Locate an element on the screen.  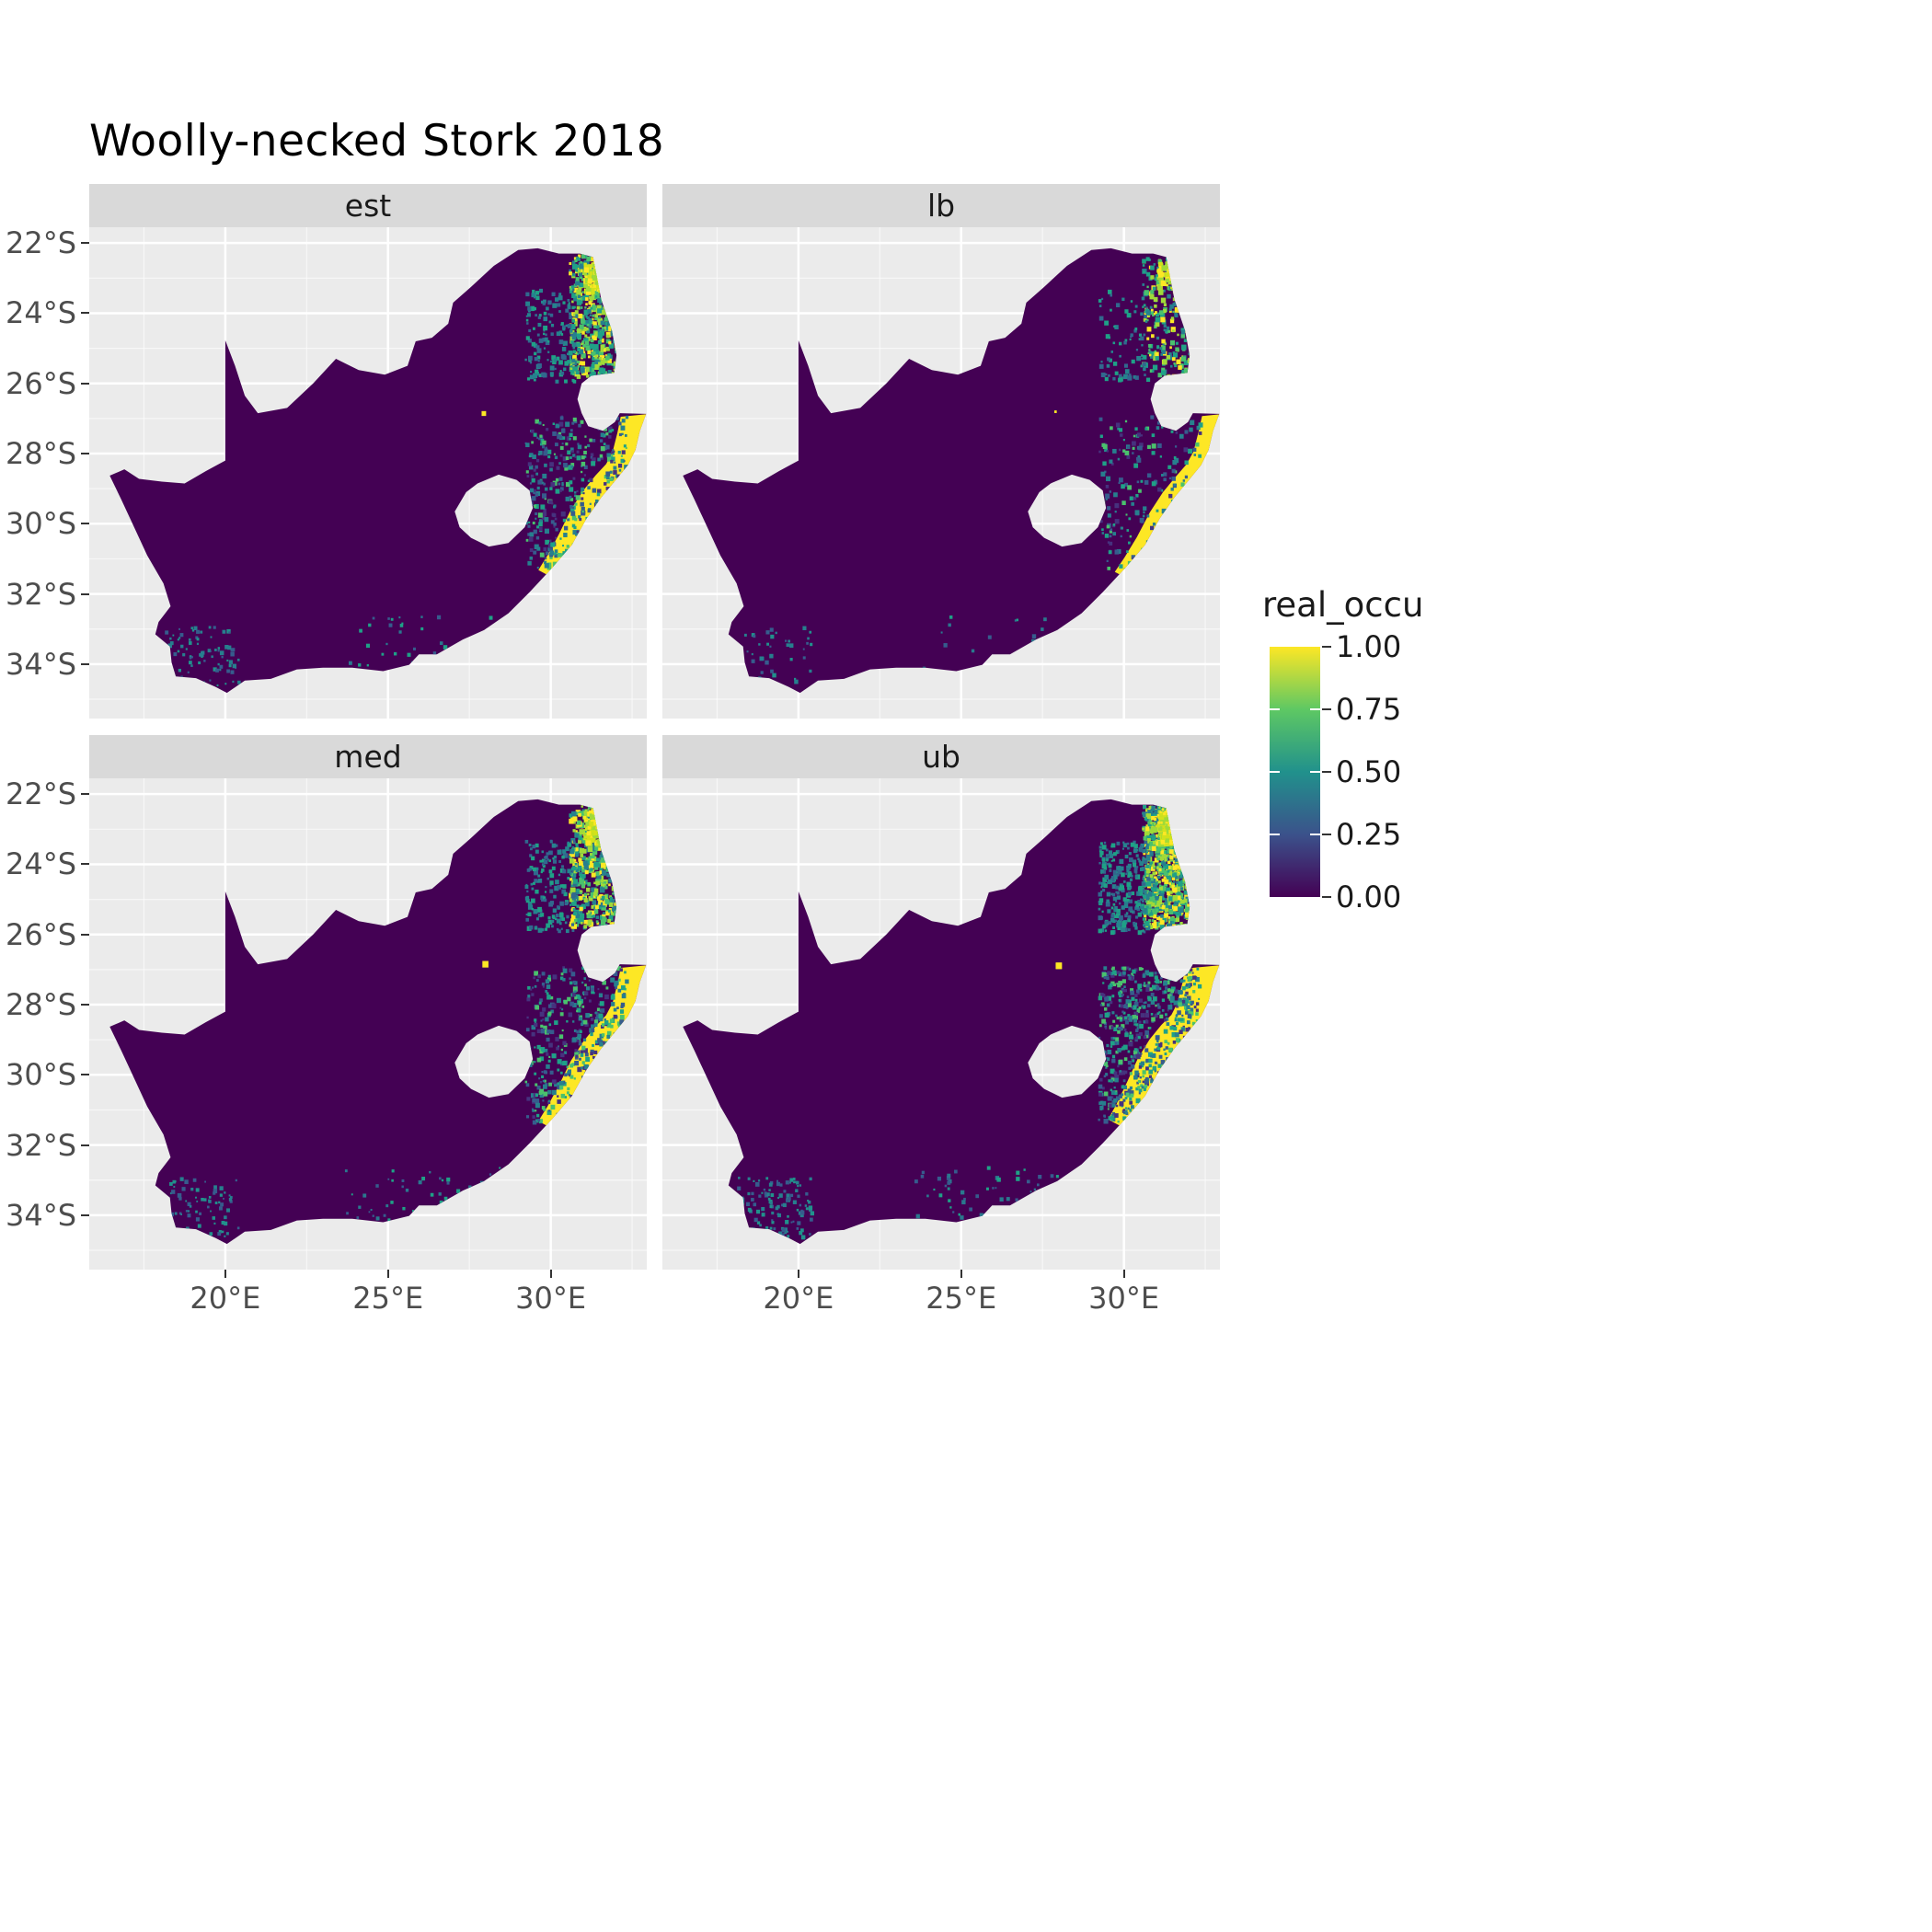
facet-label: est is located at coordinates (368, 206).